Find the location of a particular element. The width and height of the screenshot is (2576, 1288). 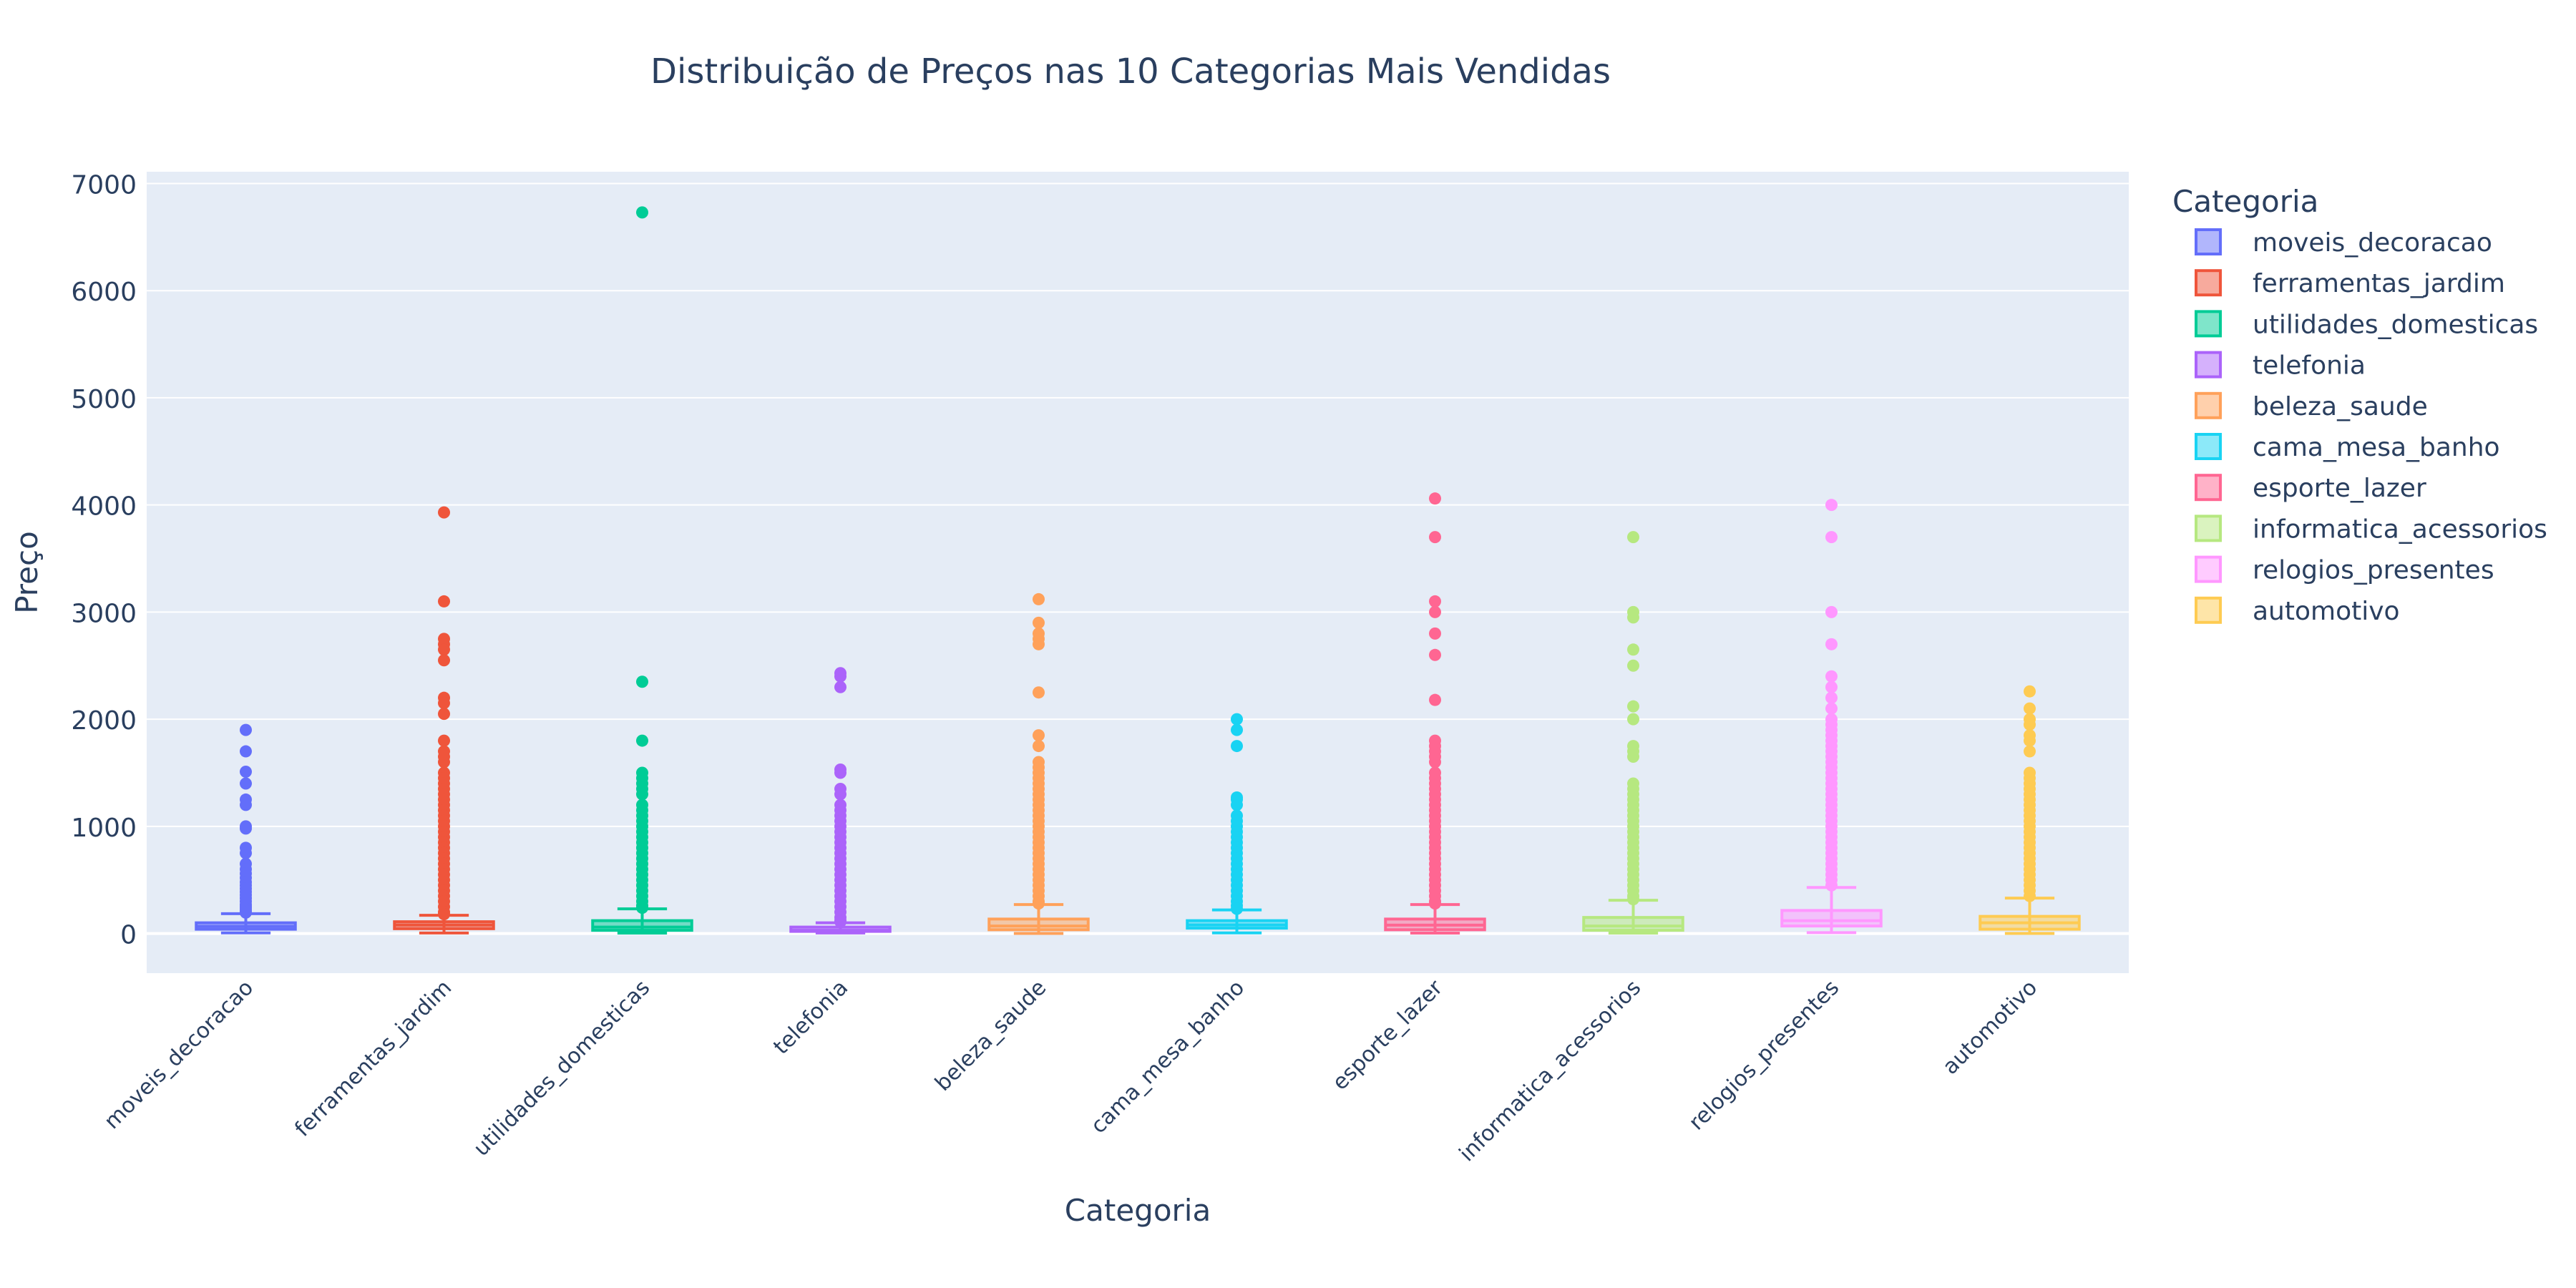

box-iqr is located at coordinates (1831, 918).